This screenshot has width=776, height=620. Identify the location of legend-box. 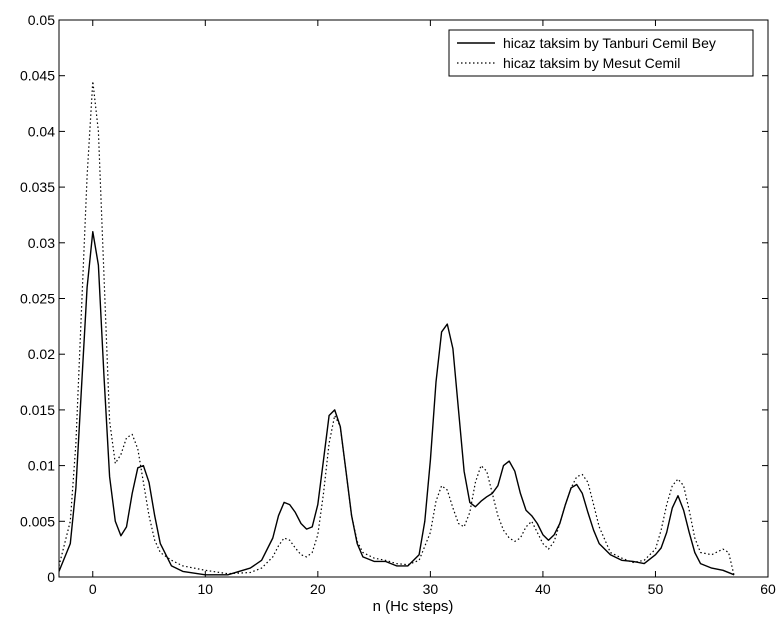
(601, 53).